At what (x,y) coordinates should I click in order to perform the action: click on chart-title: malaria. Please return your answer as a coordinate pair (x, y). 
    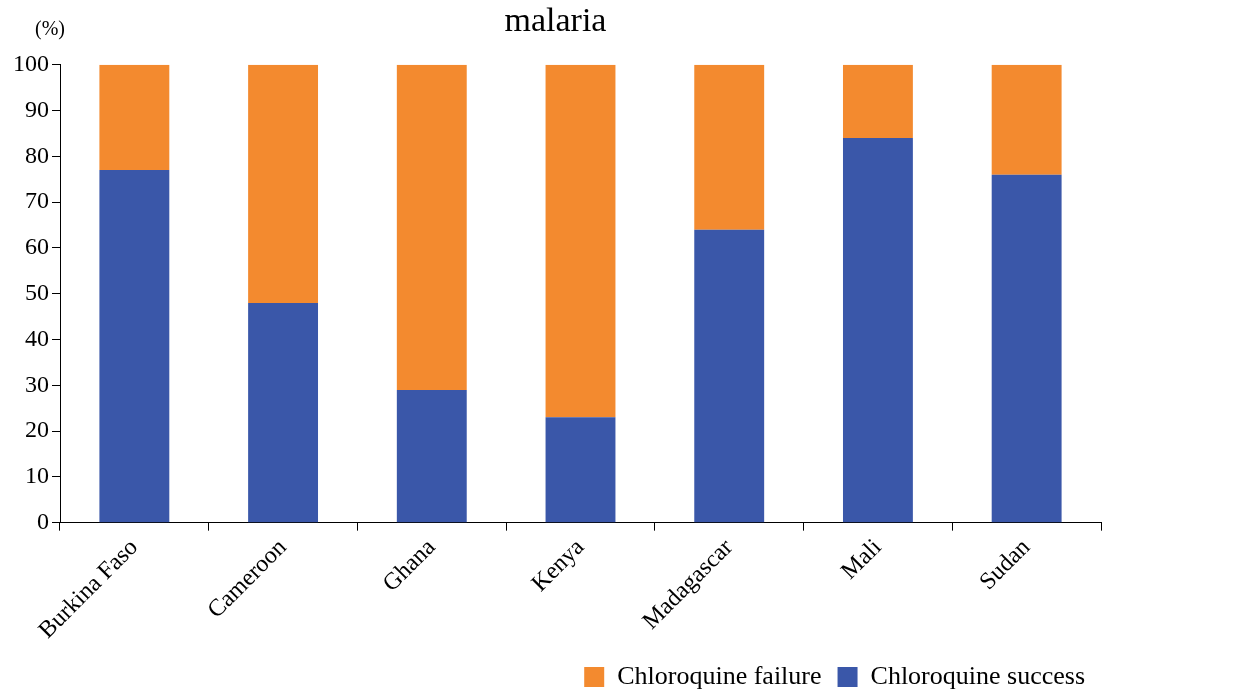
    Looking at the image, I should click on (555, 20).